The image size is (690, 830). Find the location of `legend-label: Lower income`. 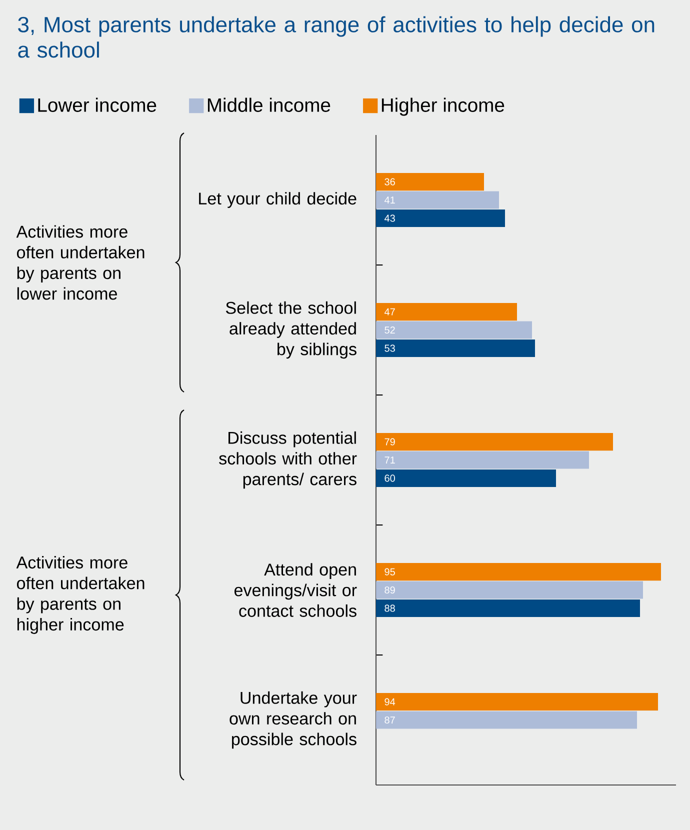

legend-label: Lower income is located at coordinates (97, 105).